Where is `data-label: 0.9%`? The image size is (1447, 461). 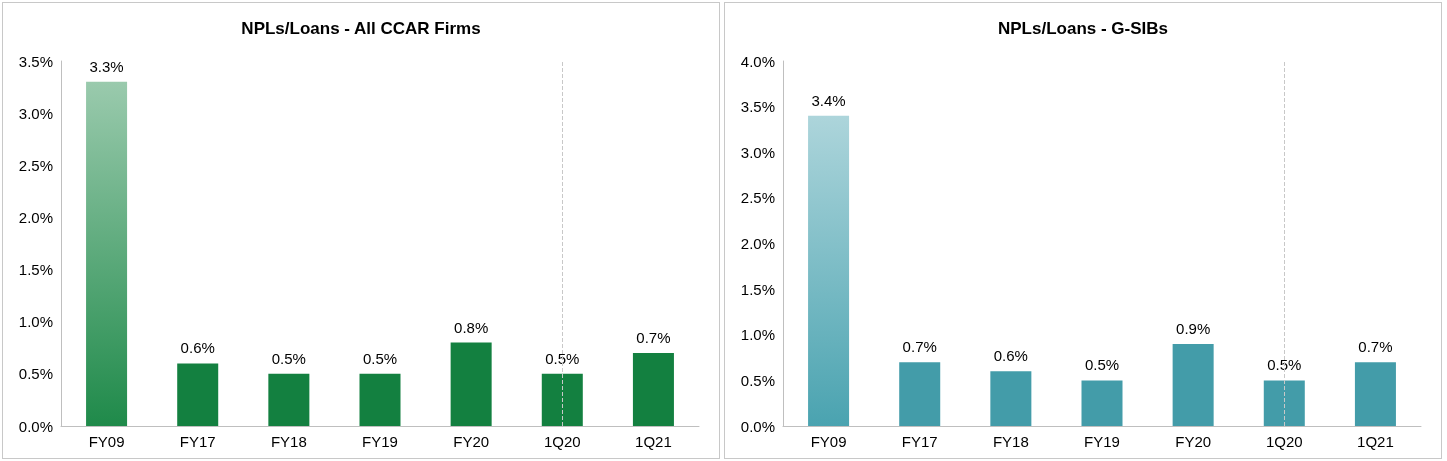
data-label: 0.9% is located at coordinates (1193, 328).